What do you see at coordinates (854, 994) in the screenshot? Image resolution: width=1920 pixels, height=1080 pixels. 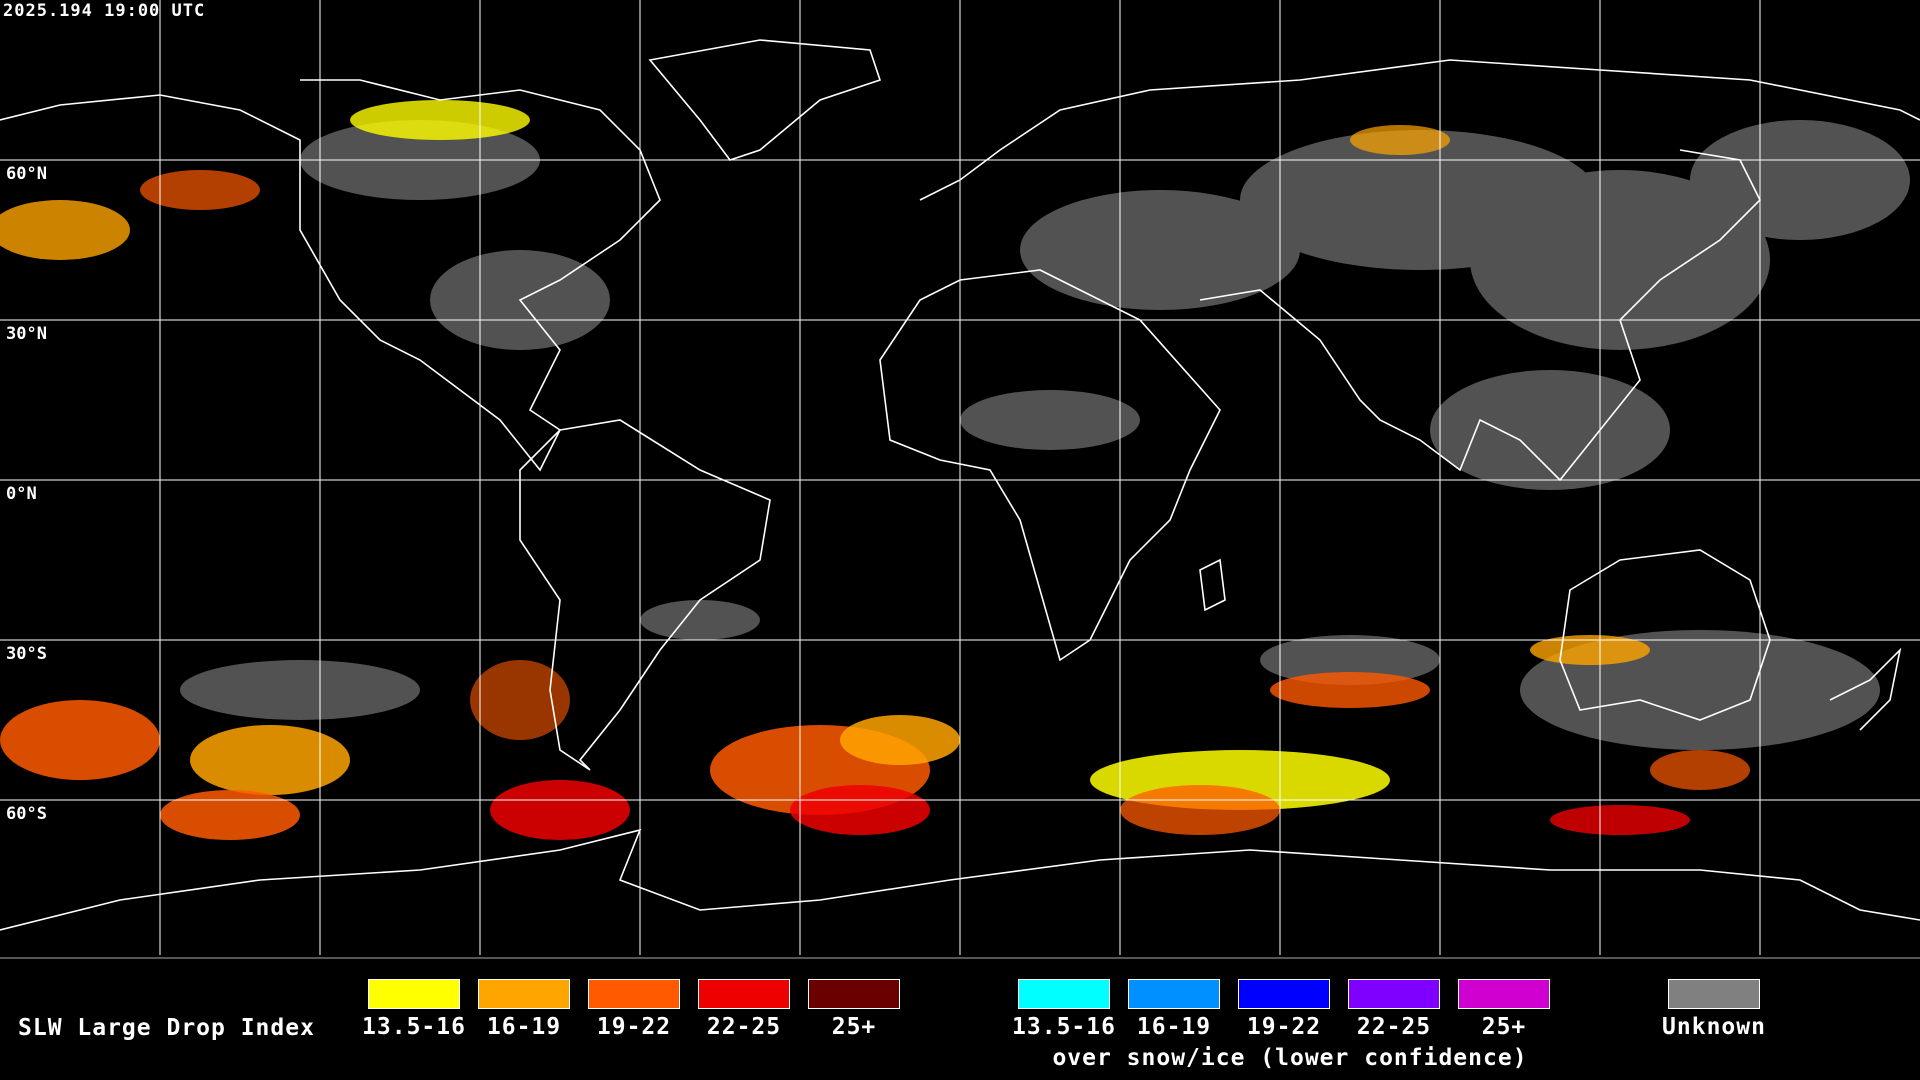 I see `swatch-normal-25plus` at bounding box center [854, 994].